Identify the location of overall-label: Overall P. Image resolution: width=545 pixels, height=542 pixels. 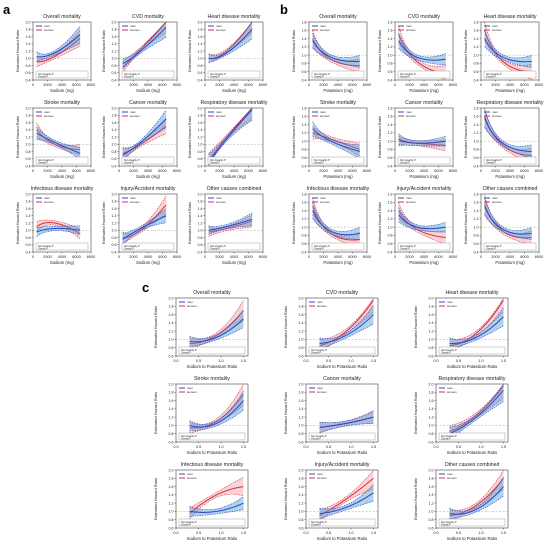
(405, 248).